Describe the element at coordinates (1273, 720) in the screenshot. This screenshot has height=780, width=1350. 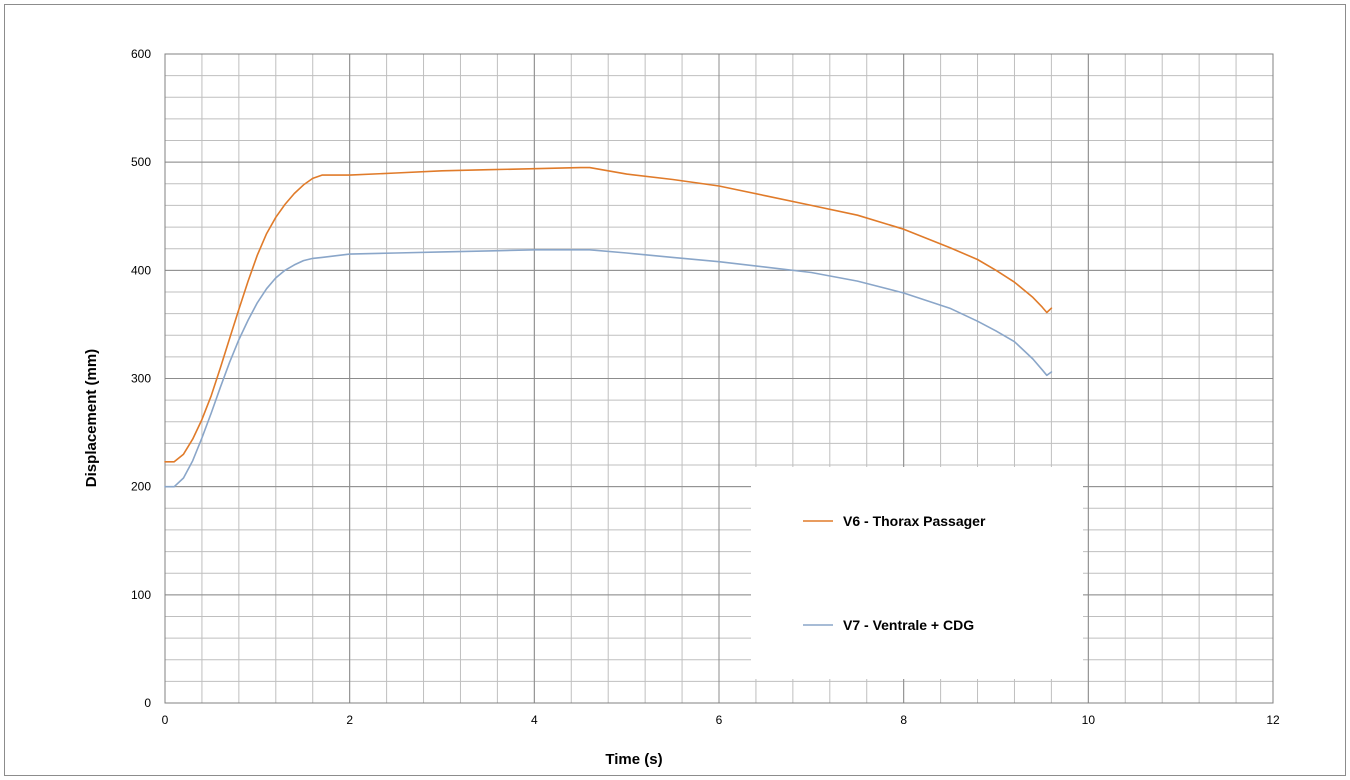
I see `x-tick-label: 12` at that location.